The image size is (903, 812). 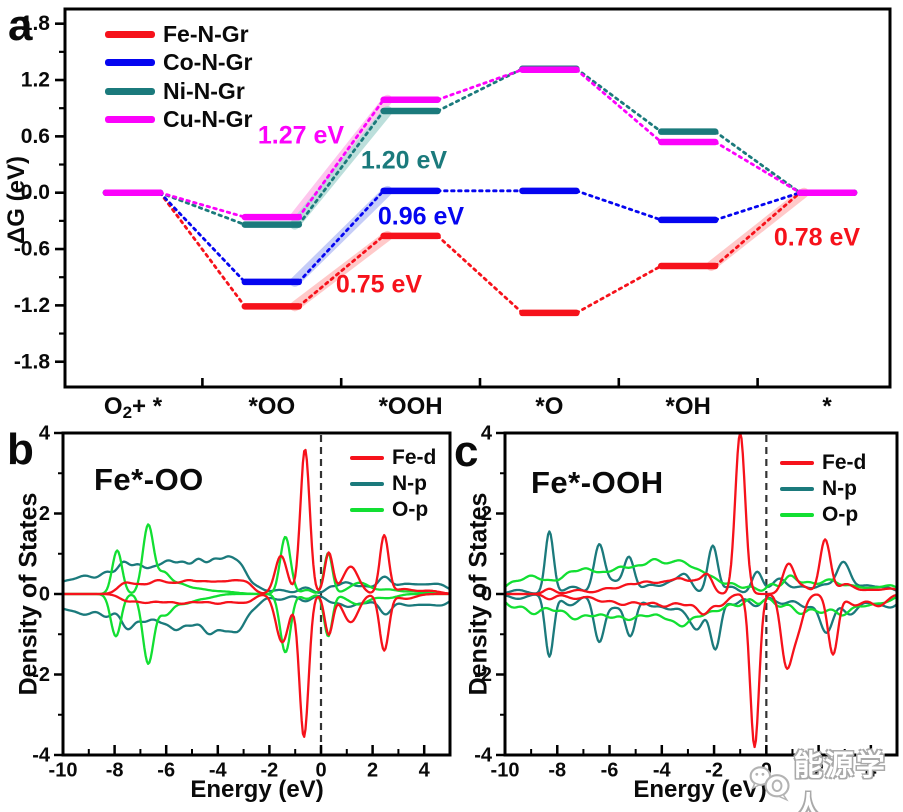 I want to click on panel-c-label: c, so click(x=466, y=451).